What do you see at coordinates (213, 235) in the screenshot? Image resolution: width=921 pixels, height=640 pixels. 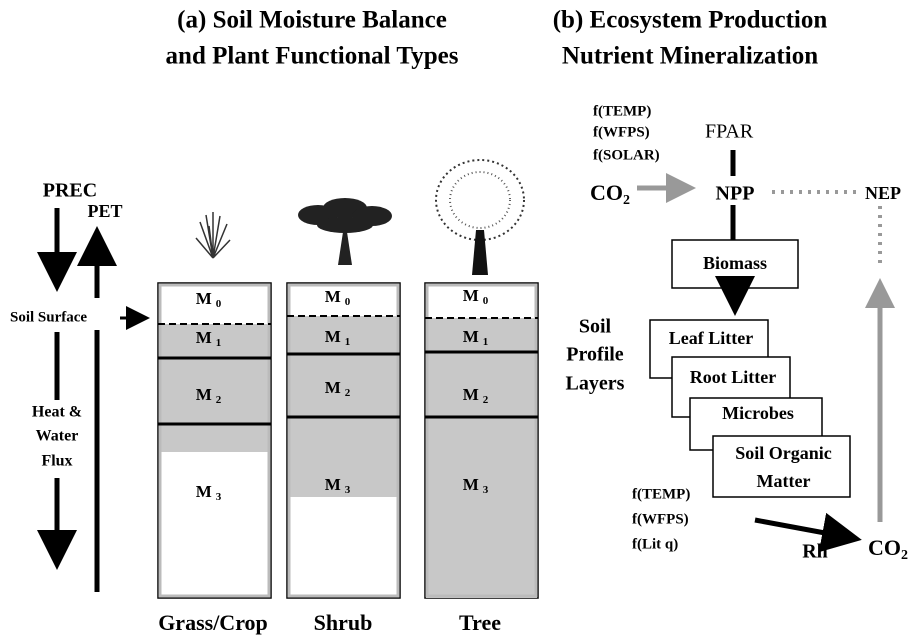 I see `grass-icon` at bounding box center [213, 235].